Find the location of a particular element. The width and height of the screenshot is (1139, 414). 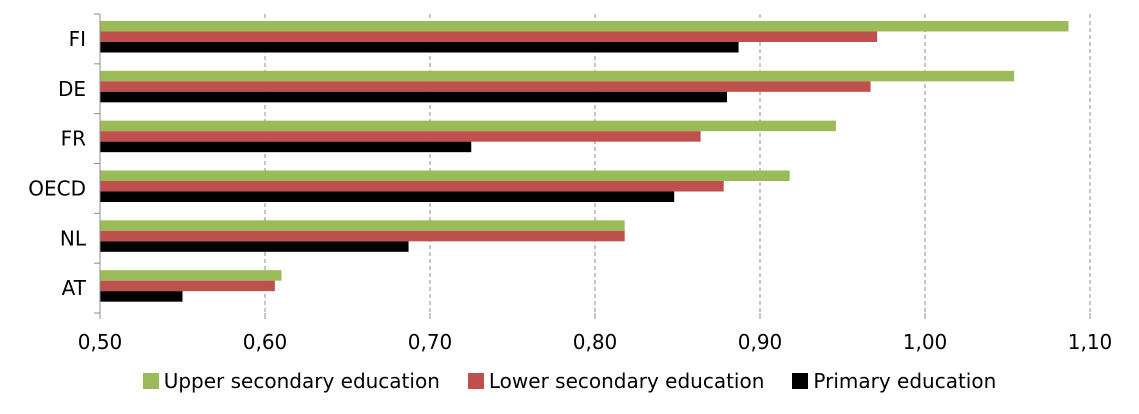

x-tick-label: 1,10 is located at coordinates (1090, 342).